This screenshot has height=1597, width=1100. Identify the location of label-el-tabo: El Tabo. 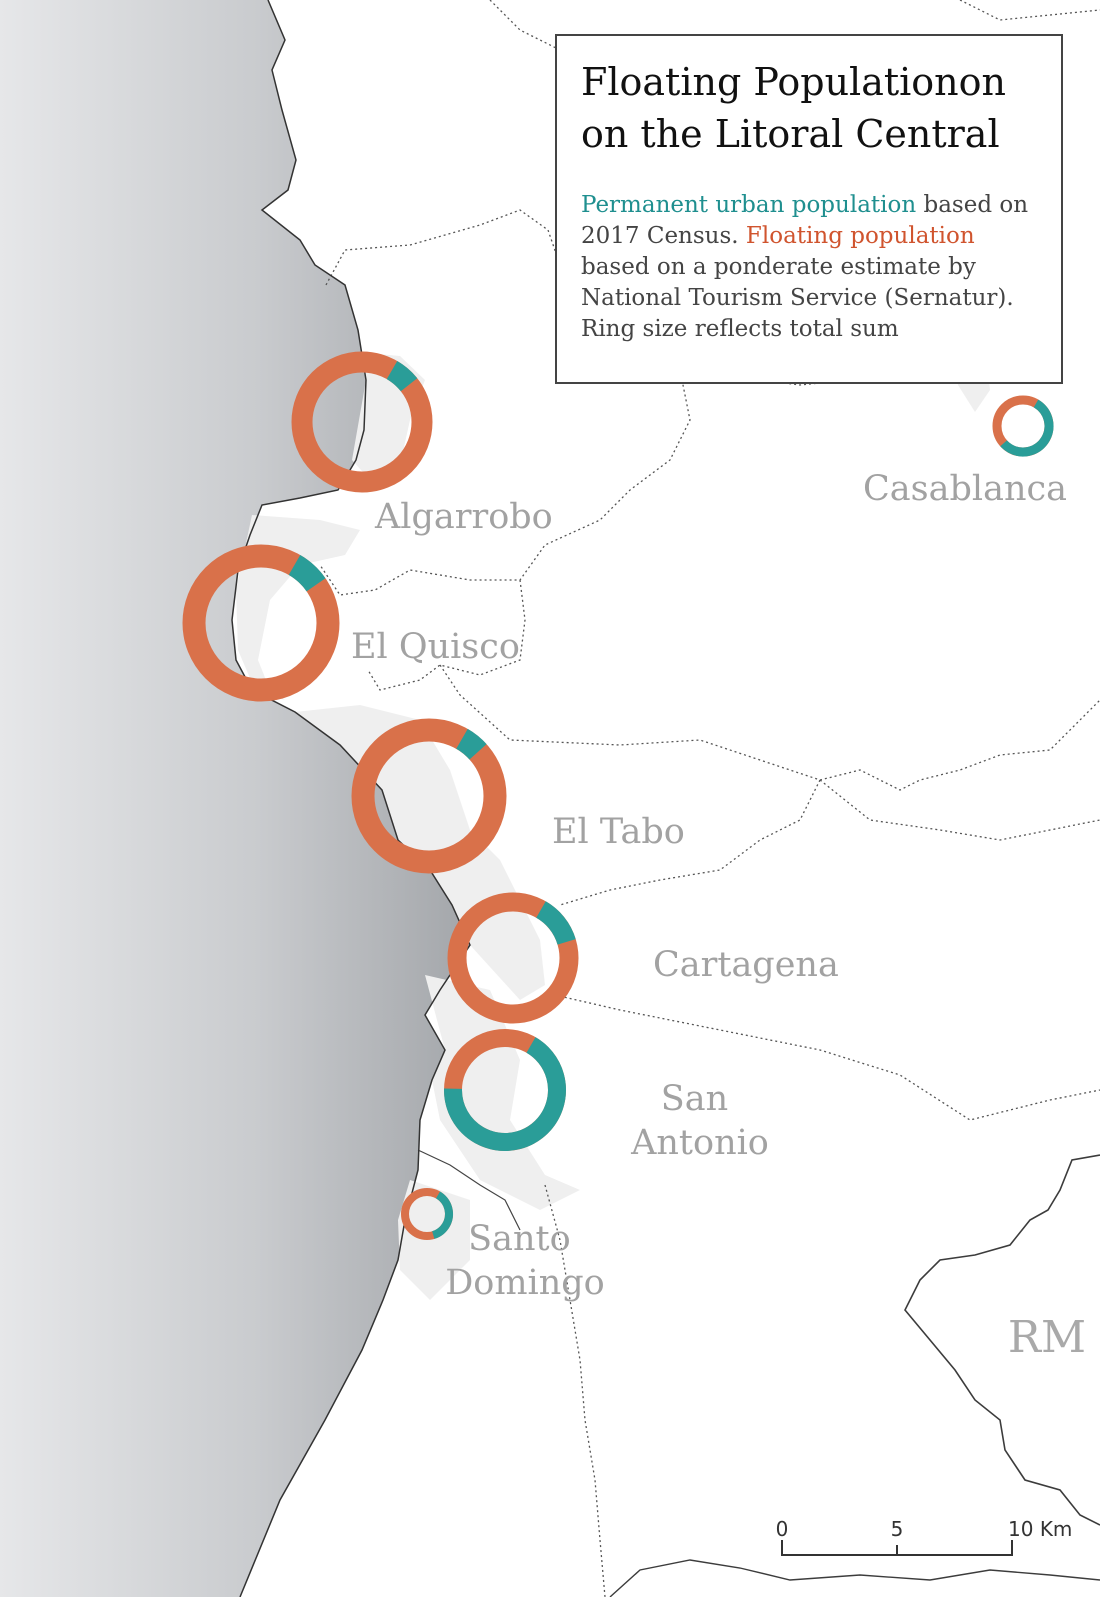
(618, 832).